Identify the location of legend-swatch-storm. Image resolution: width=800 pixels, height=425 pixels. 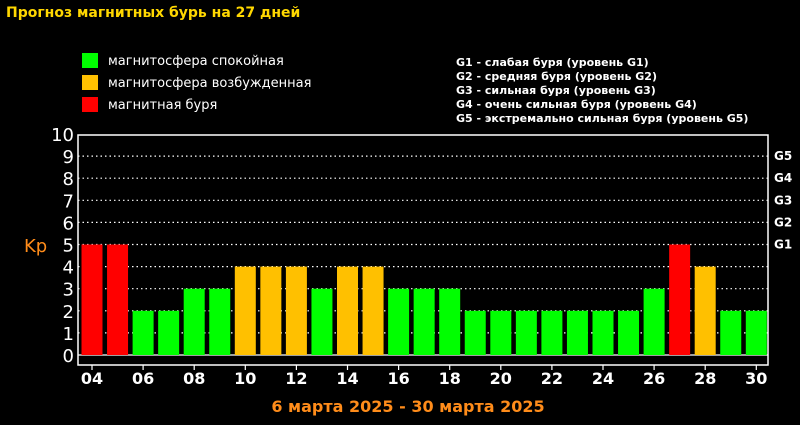
(90, 104).